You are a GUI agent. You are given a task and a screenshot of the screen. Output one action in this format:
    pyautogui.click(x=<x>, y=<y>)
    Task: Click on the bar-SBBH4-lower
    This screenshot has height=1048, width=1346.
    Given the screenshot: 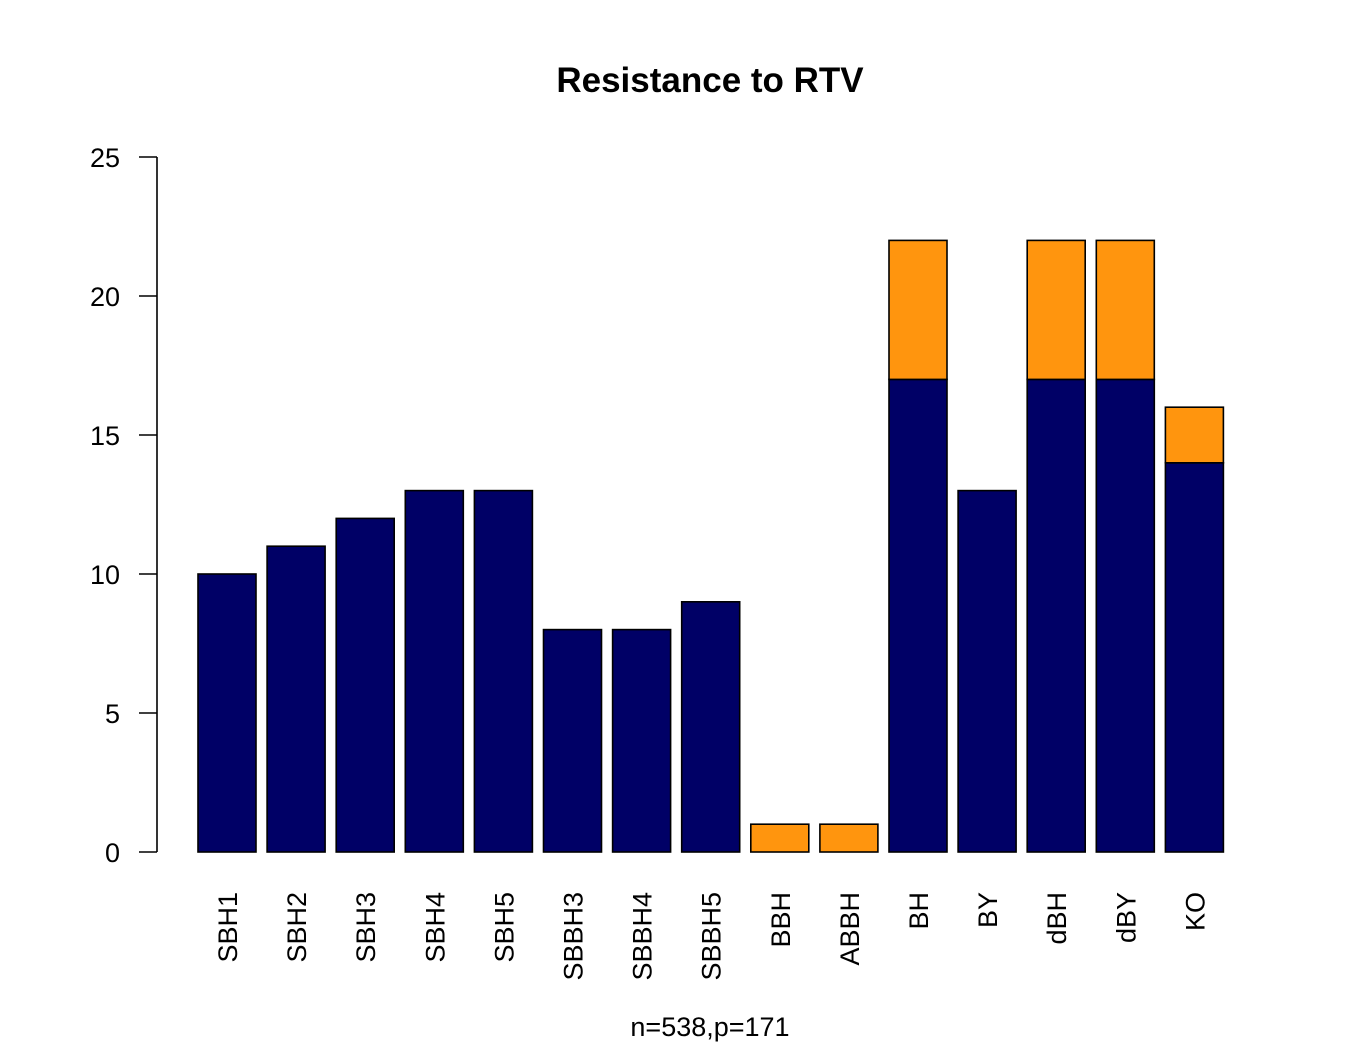 What is the action you would take?
    pyautogui.click(x=641, y=740)
    